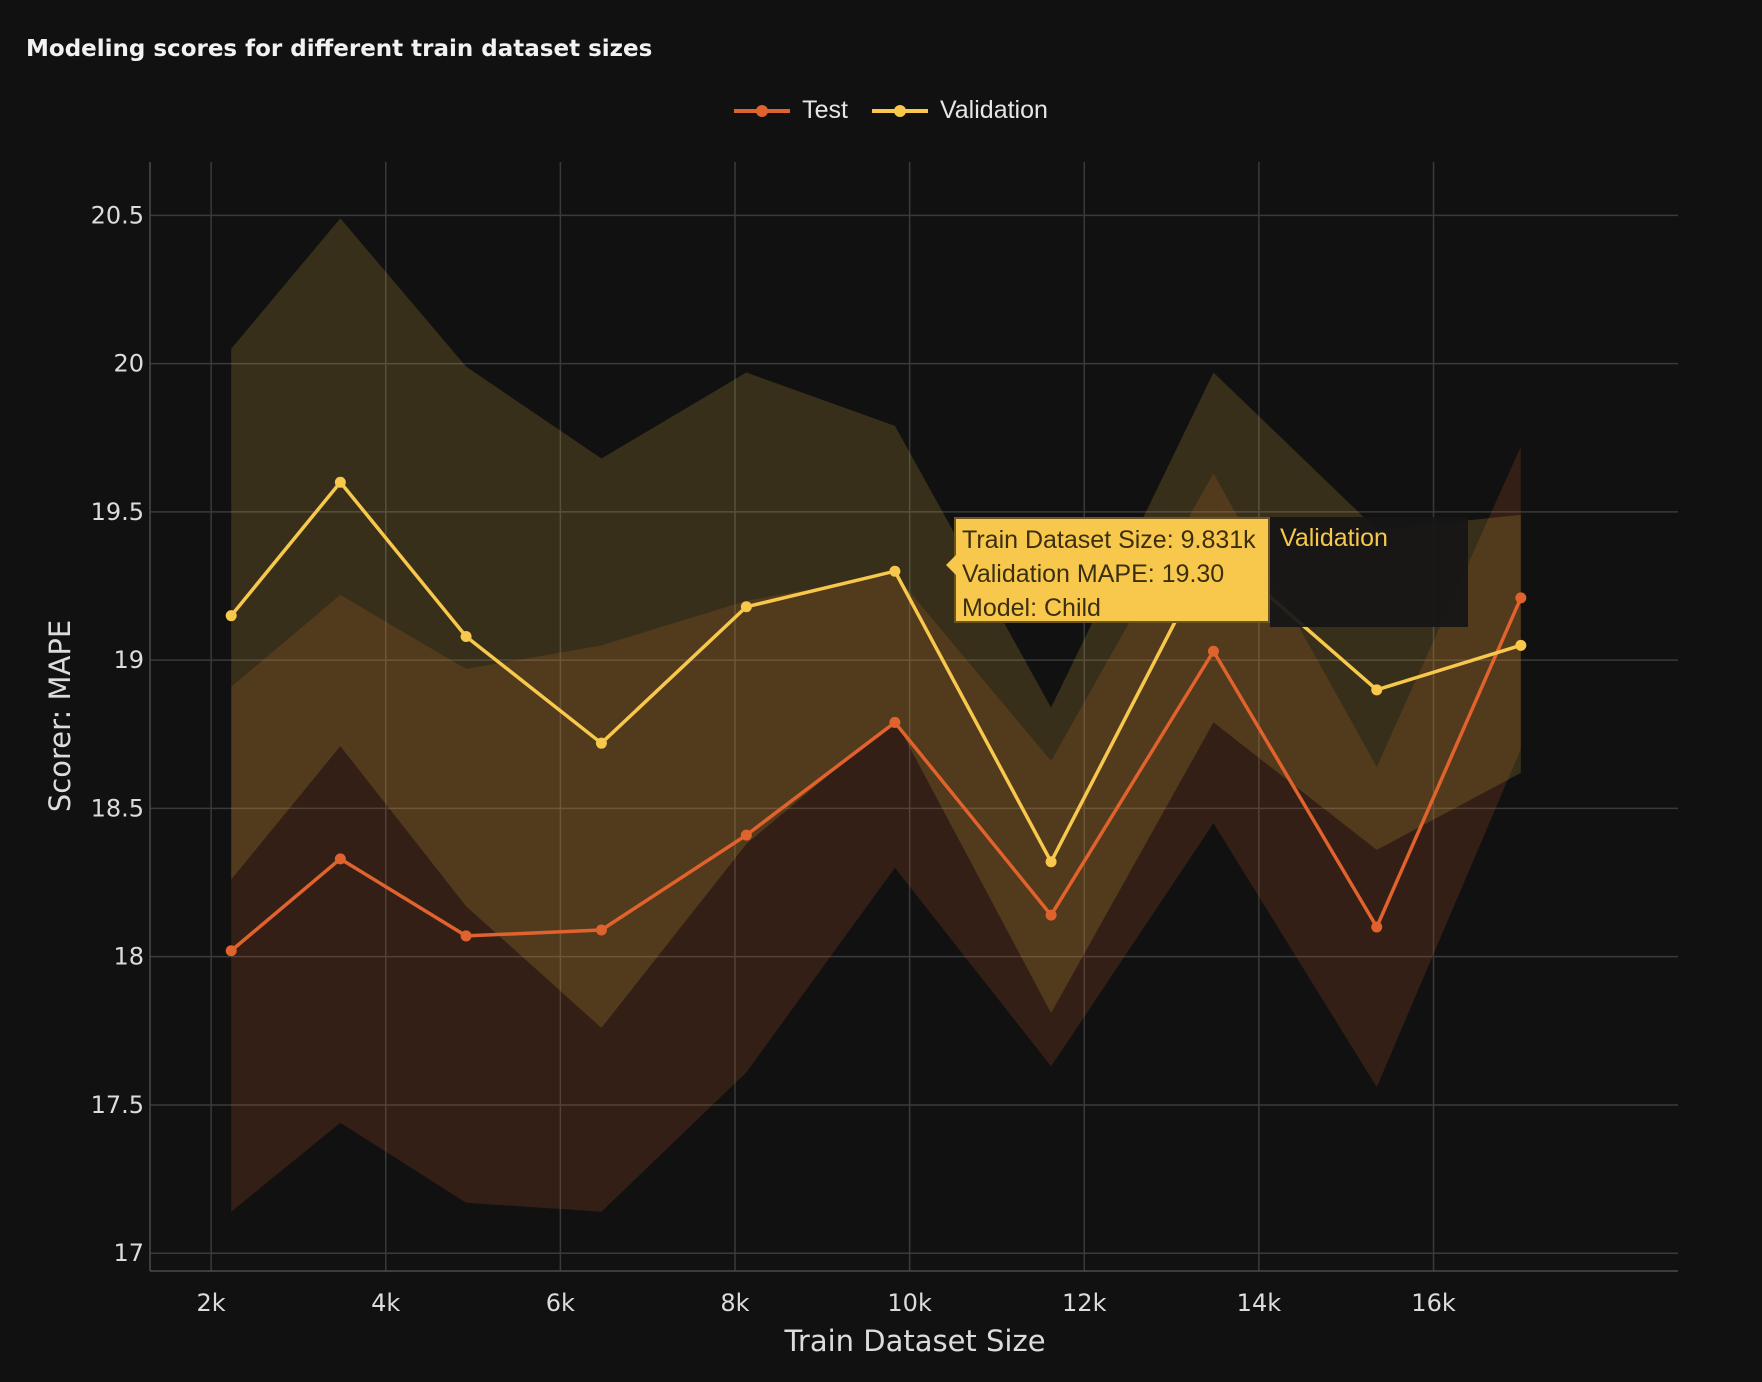  Describe the element at coordinates (1031, 608) in the screenshot. I see `tooltip-line-model: Model: Child` at that location.